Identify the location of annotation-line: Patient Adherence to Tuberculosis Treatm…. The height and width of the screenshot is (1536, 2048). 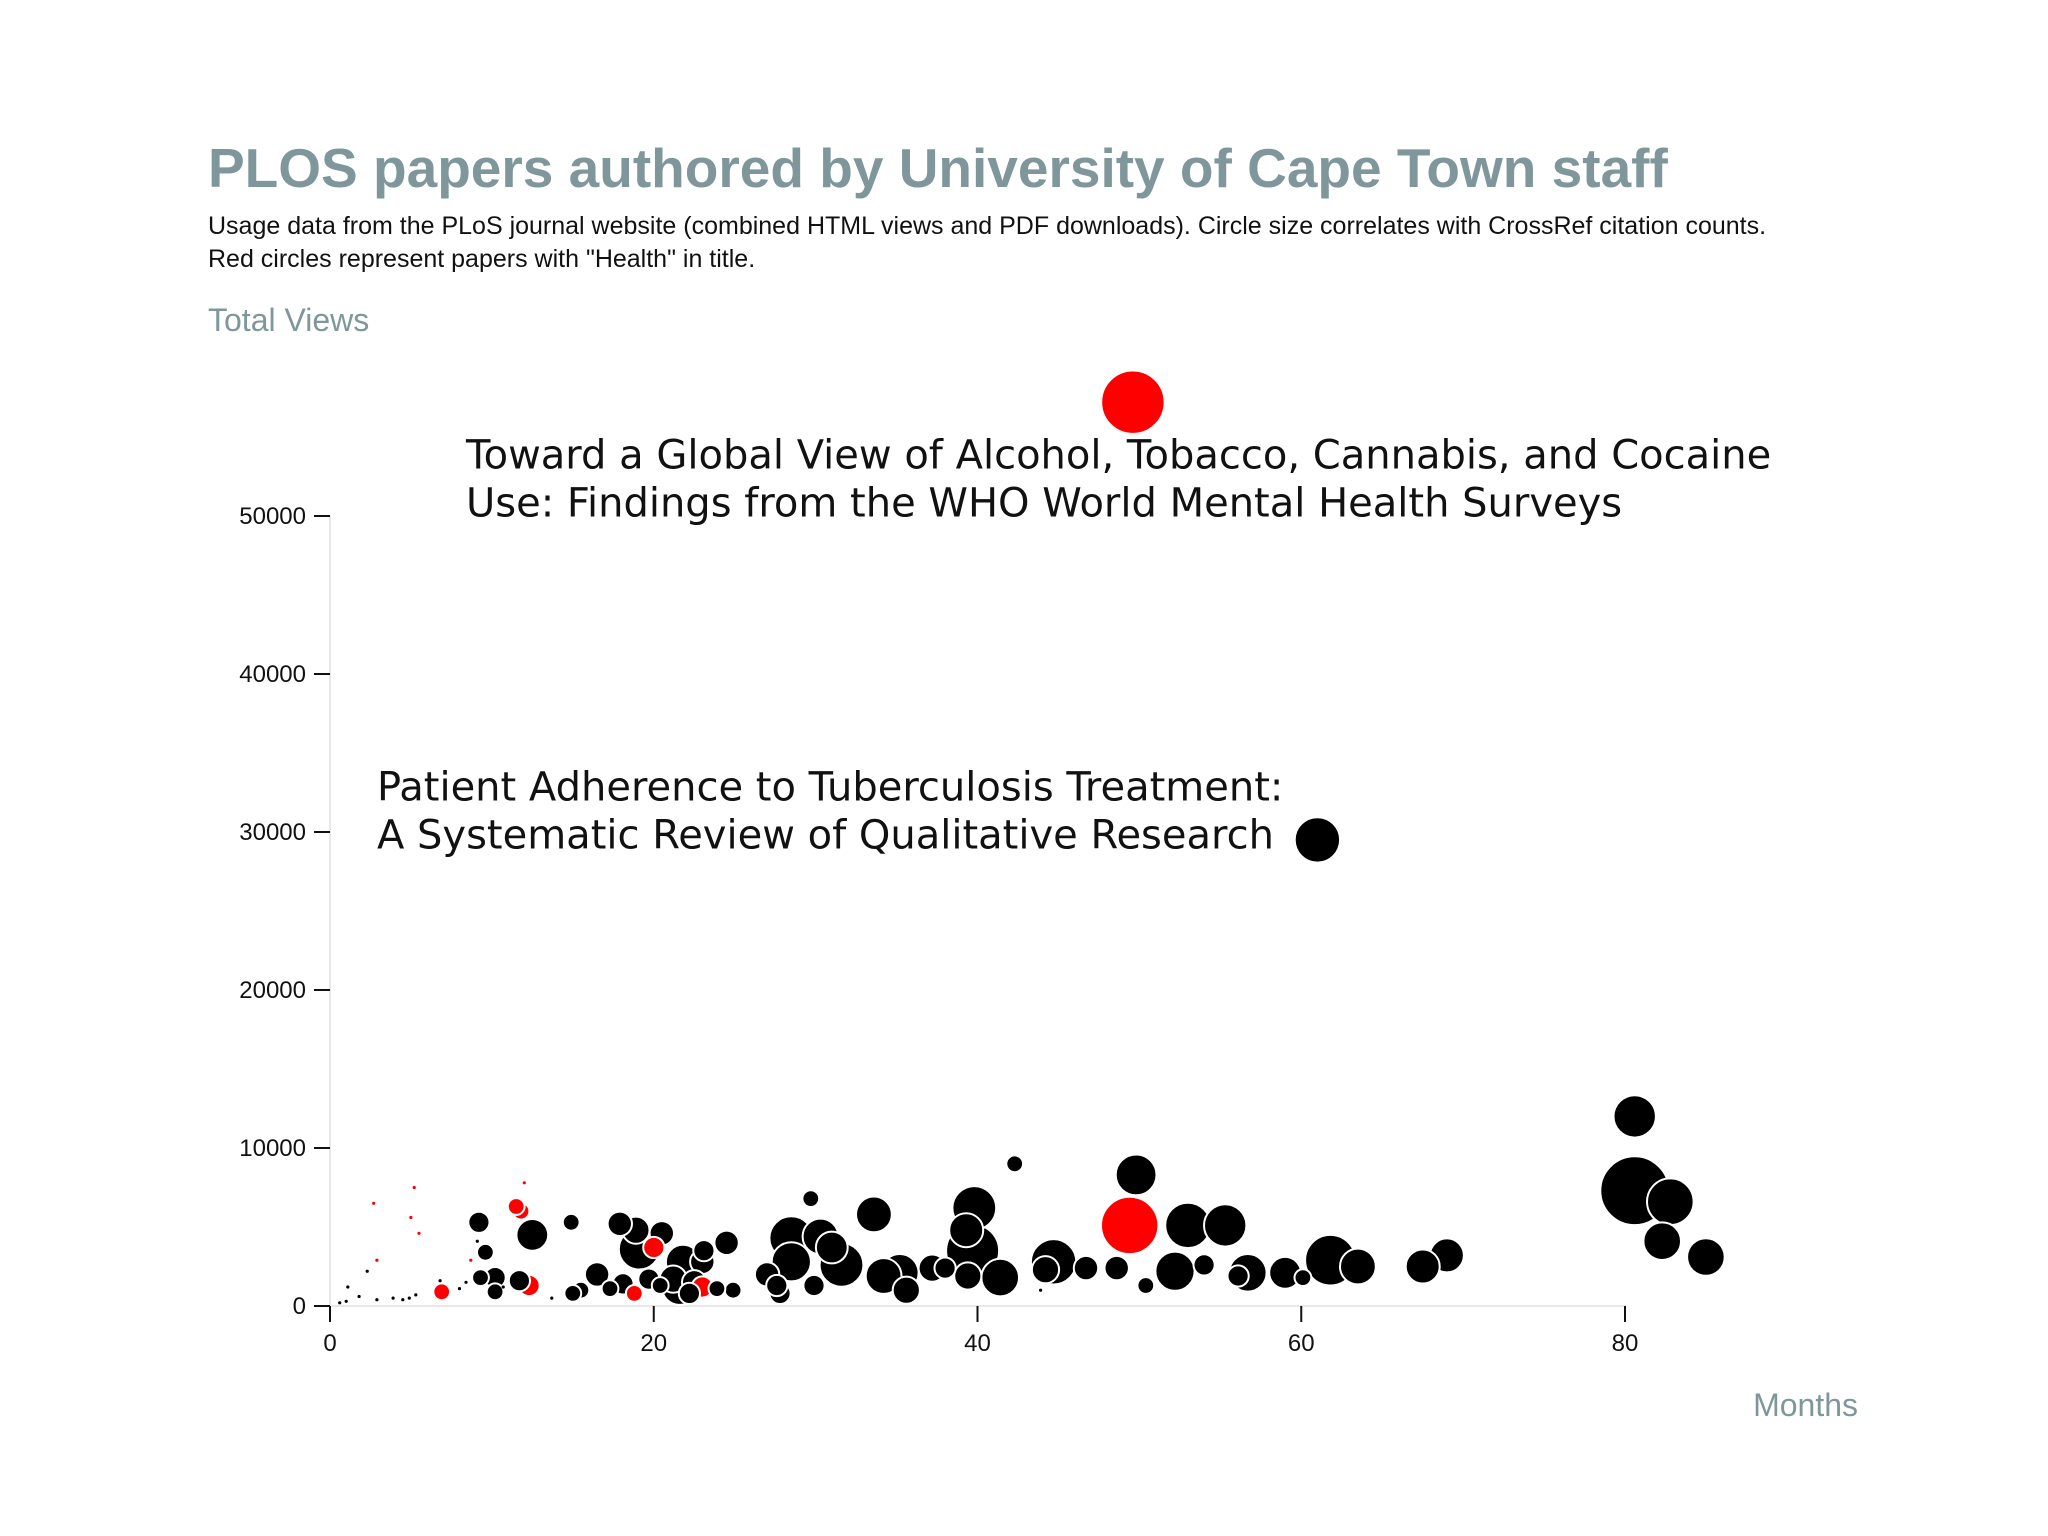
(830, 787).